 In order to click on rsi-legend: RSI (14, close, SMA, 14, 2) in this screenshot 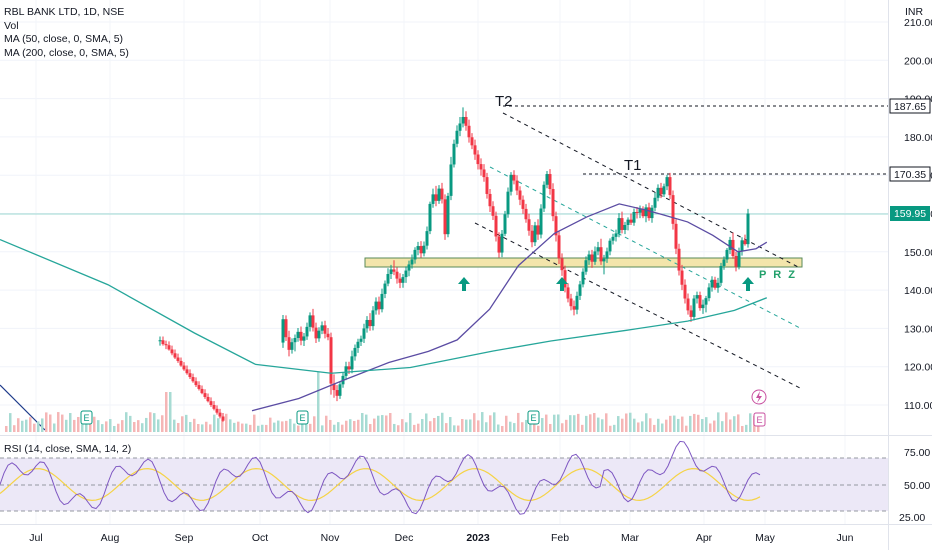, I will do `click(68, 449)`.